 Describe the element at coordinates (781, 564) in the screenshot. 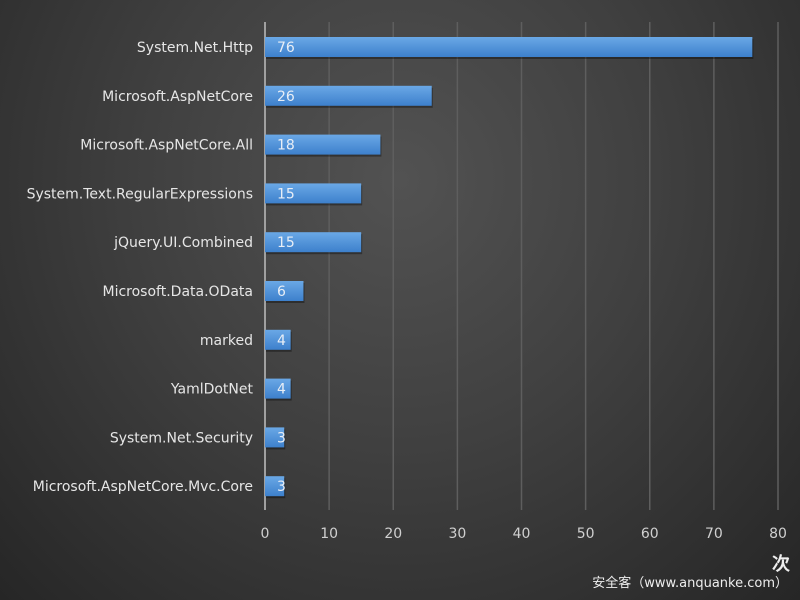

I see `x-axis-label: 次` at that location.